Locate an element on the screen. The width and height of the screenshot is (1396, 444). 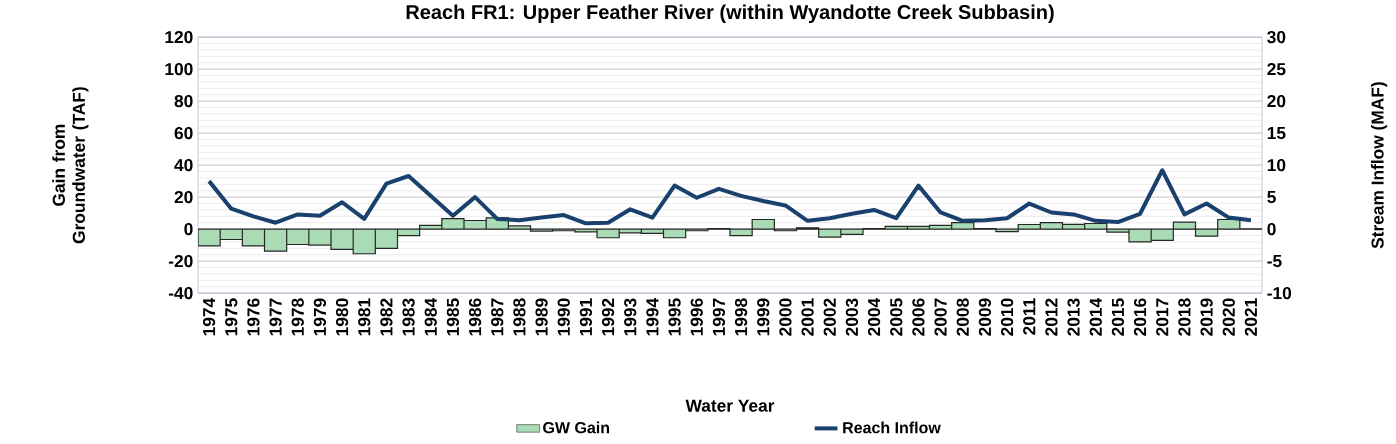
x-tick-label: 2008 is located at coordinates (962, 317).